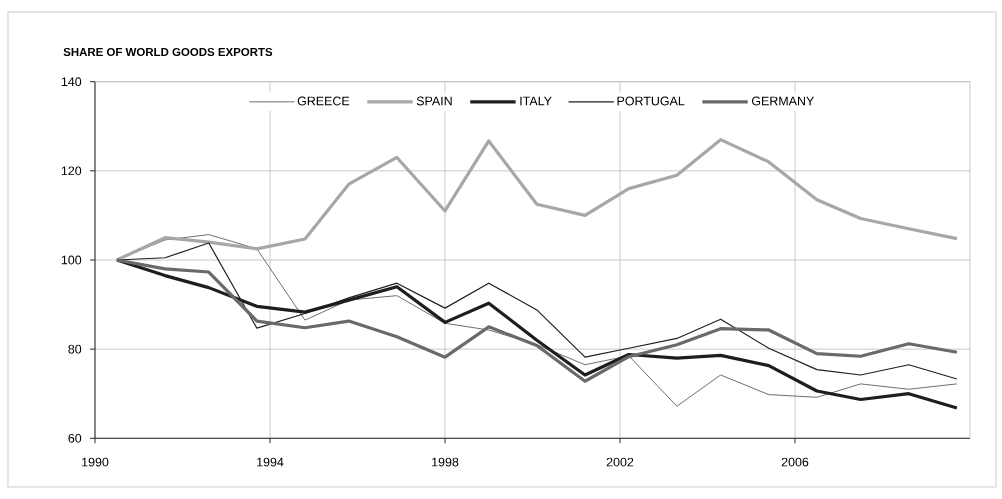 This screenshot has height=499, width=1002. I want to click on chart-title: SHARE OF WORLD GOODS EXPORTS, so click(168, 52).